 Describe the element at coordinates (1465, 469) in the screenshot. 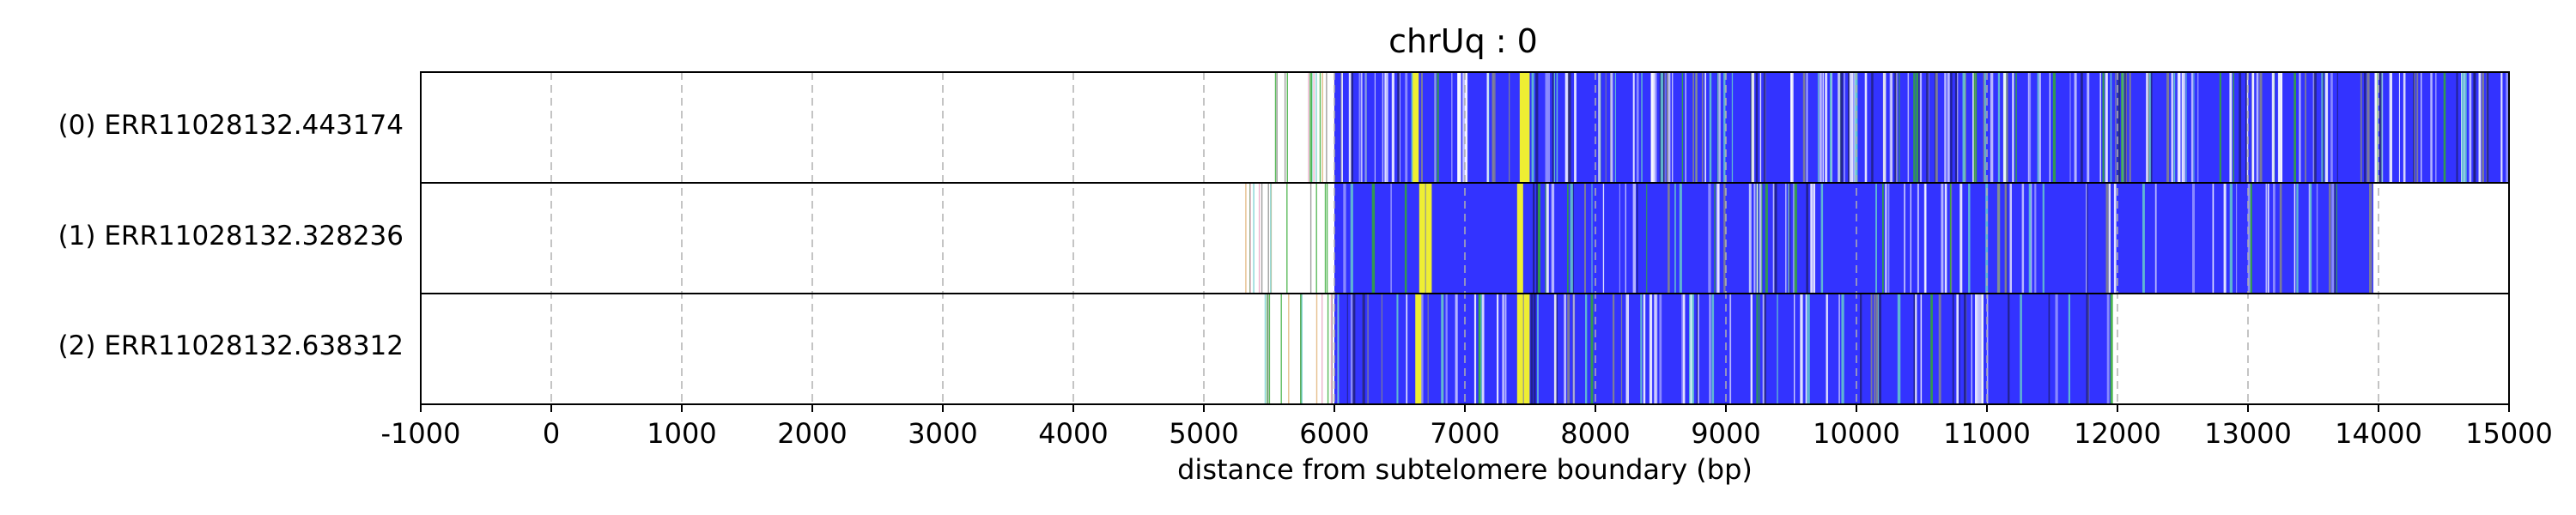

I see `x-axis-label: distance from subtelomere boundary (bp)` at that location.